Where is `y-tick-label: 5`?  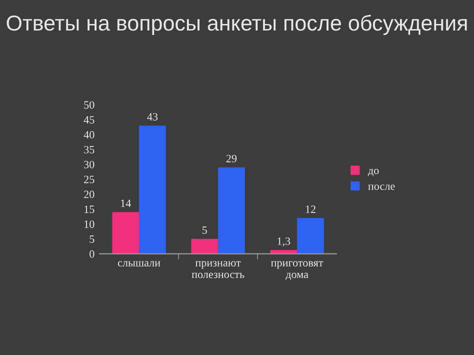
y-tick-label: 5 is located at coordinates (92, 239).